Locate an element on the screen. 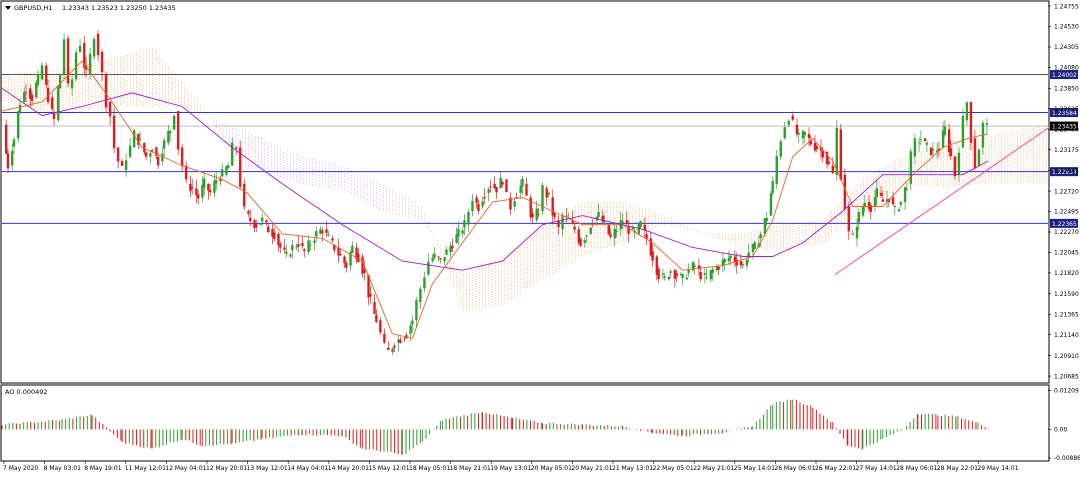 This screenshot has width=1080, height=479. time-tick-label: 21 May 13:01 is located at coordinates (632, 468).